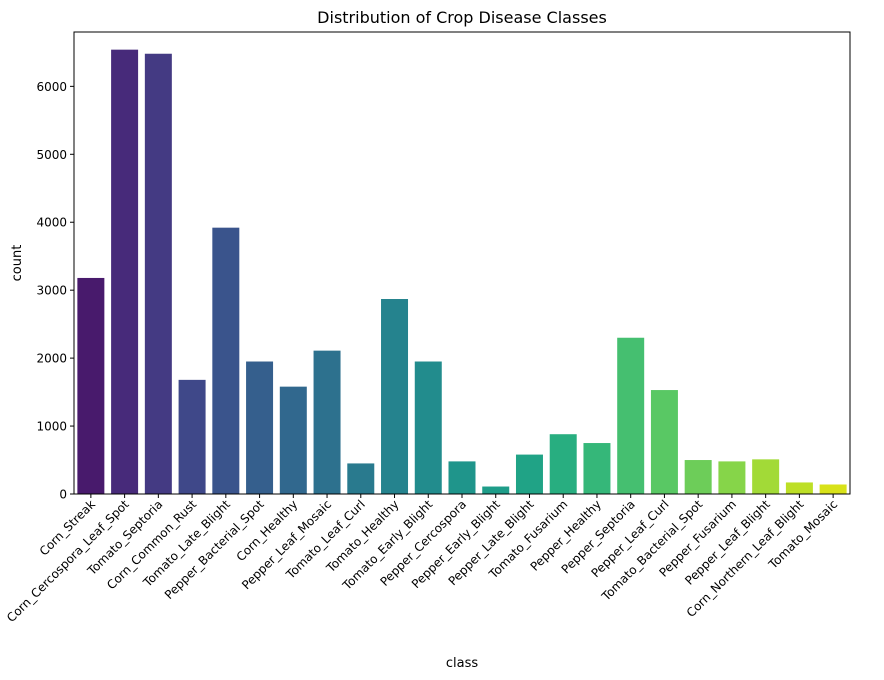  What do you see at coordinates (496, 490) in the screenshot?
I see `bar-pepper-early-blight` at bounding box center [496, 490].